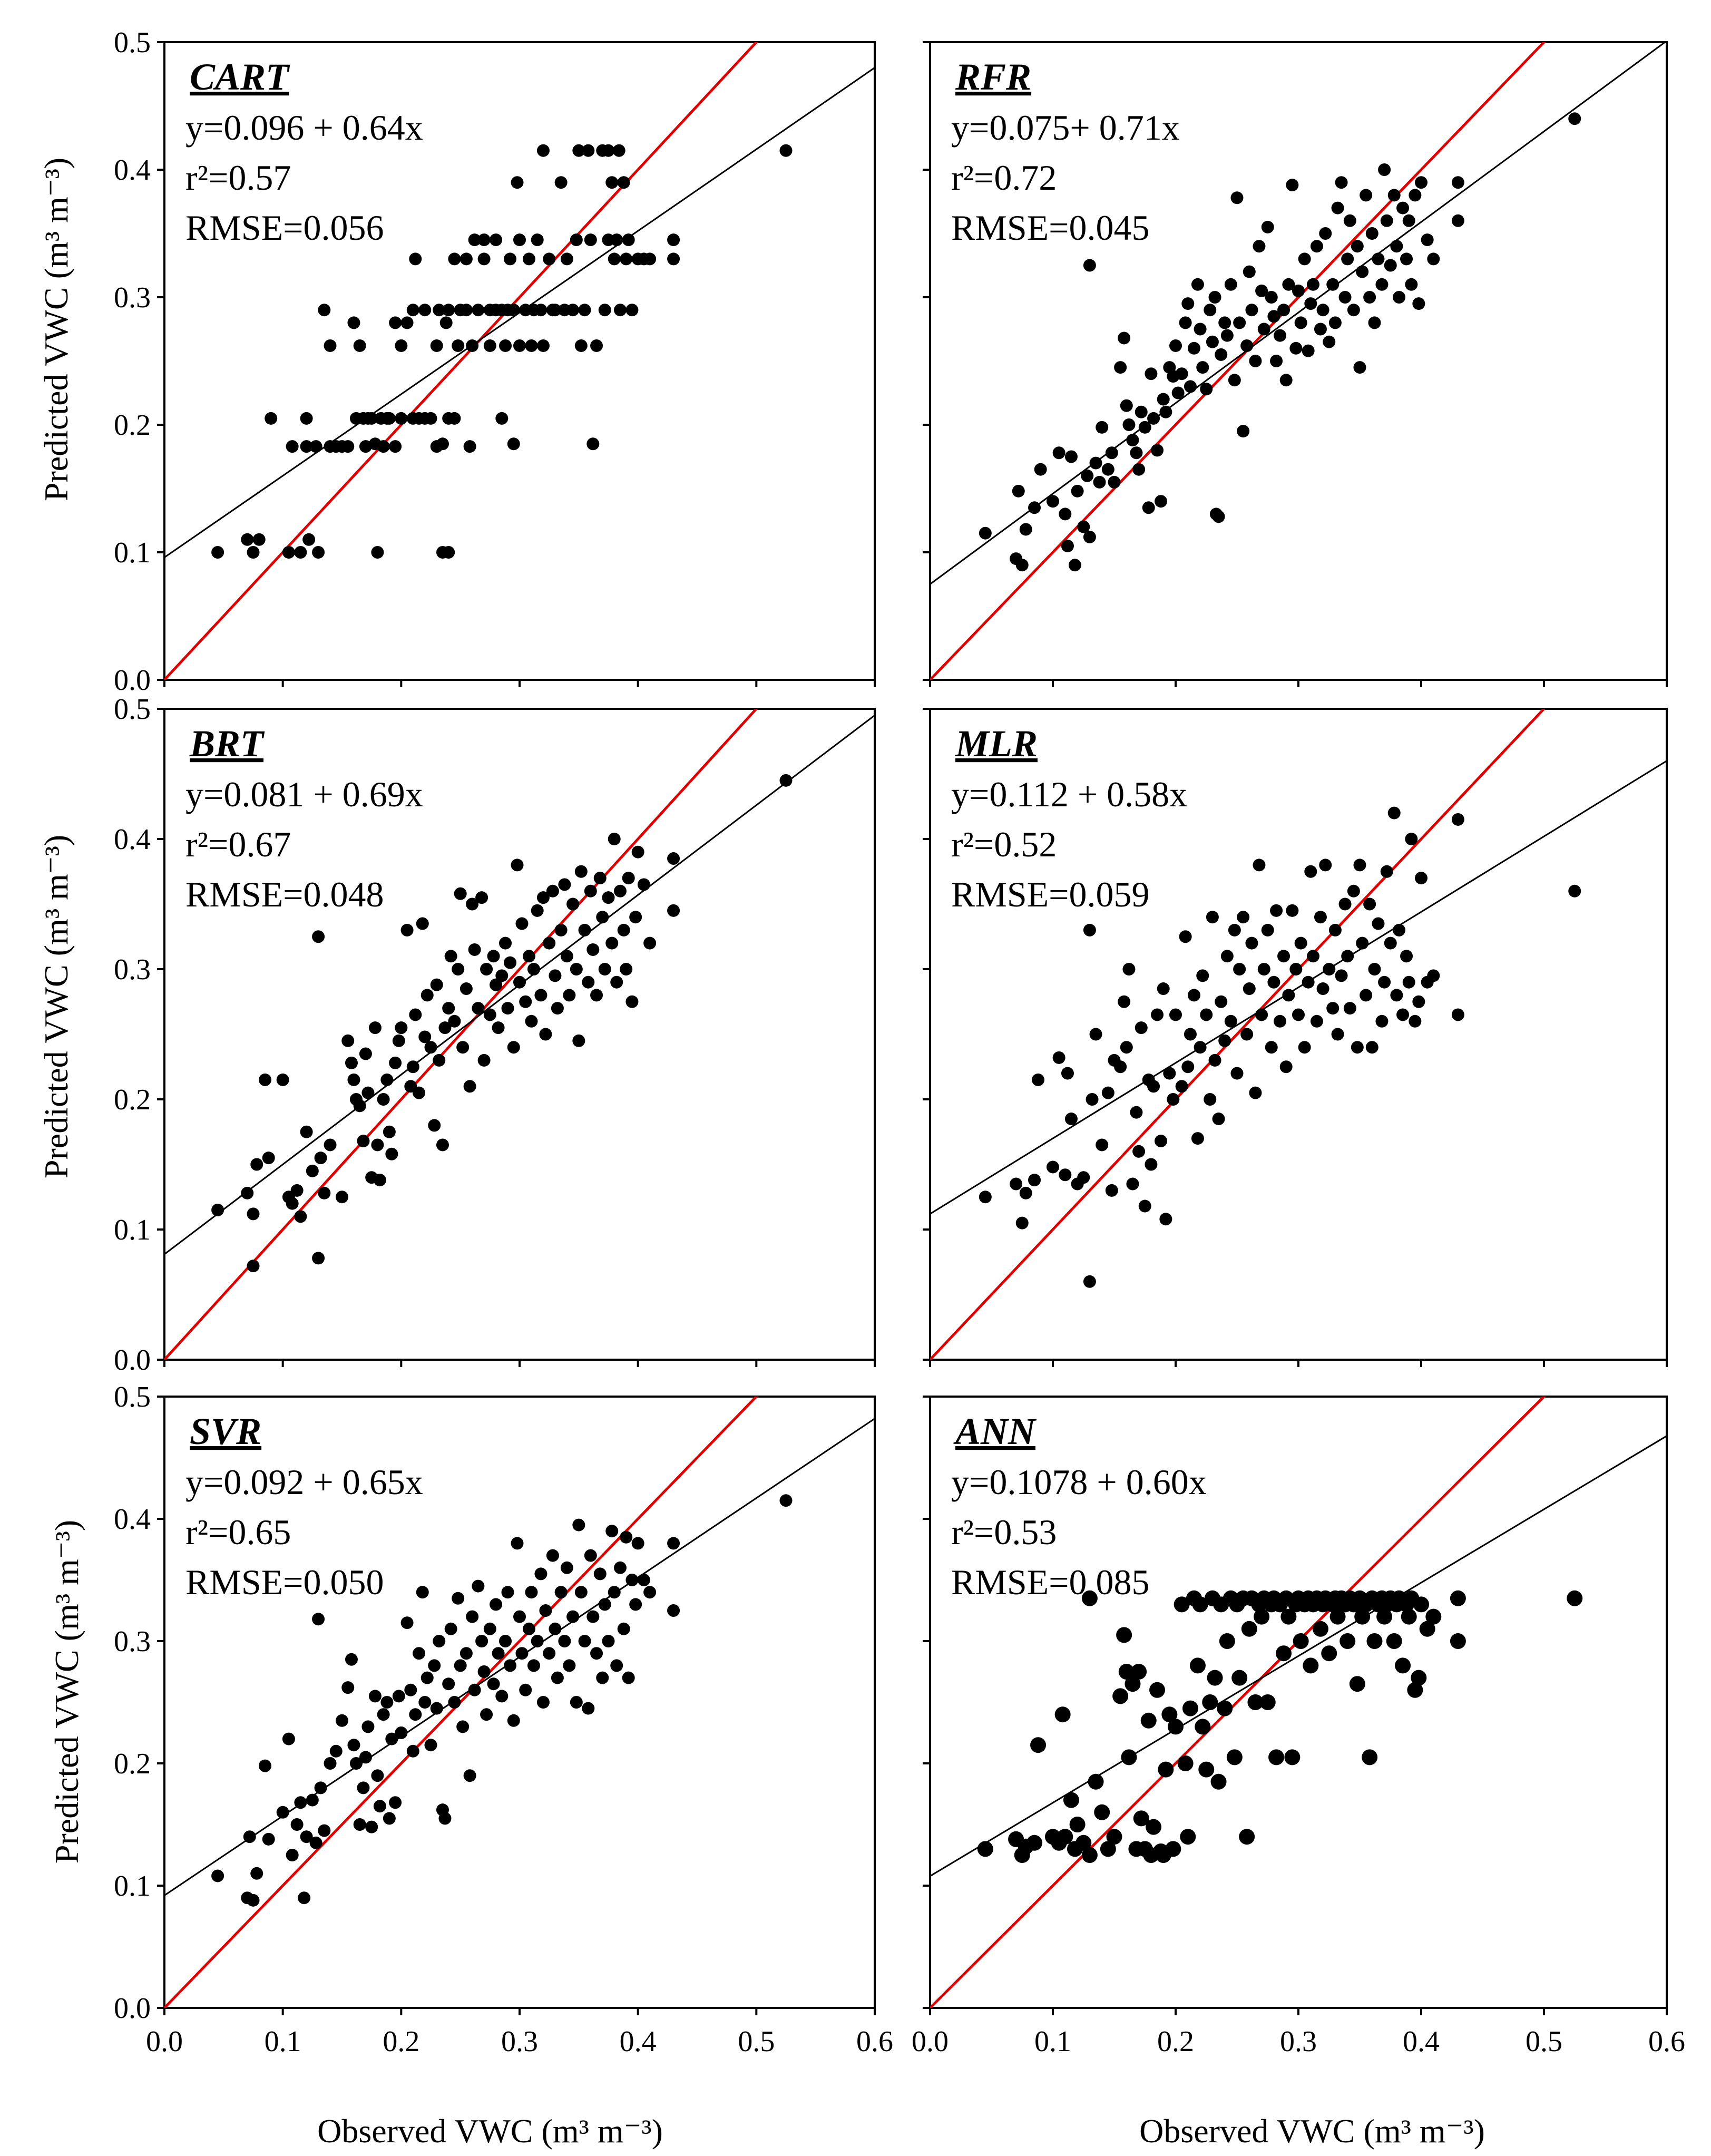 The height and width of the screenshot is (2156, 1711). Describe the element at coordinates (1175, 2041) in the screenshot. I see `x-tick-label: 0.2` at that location.